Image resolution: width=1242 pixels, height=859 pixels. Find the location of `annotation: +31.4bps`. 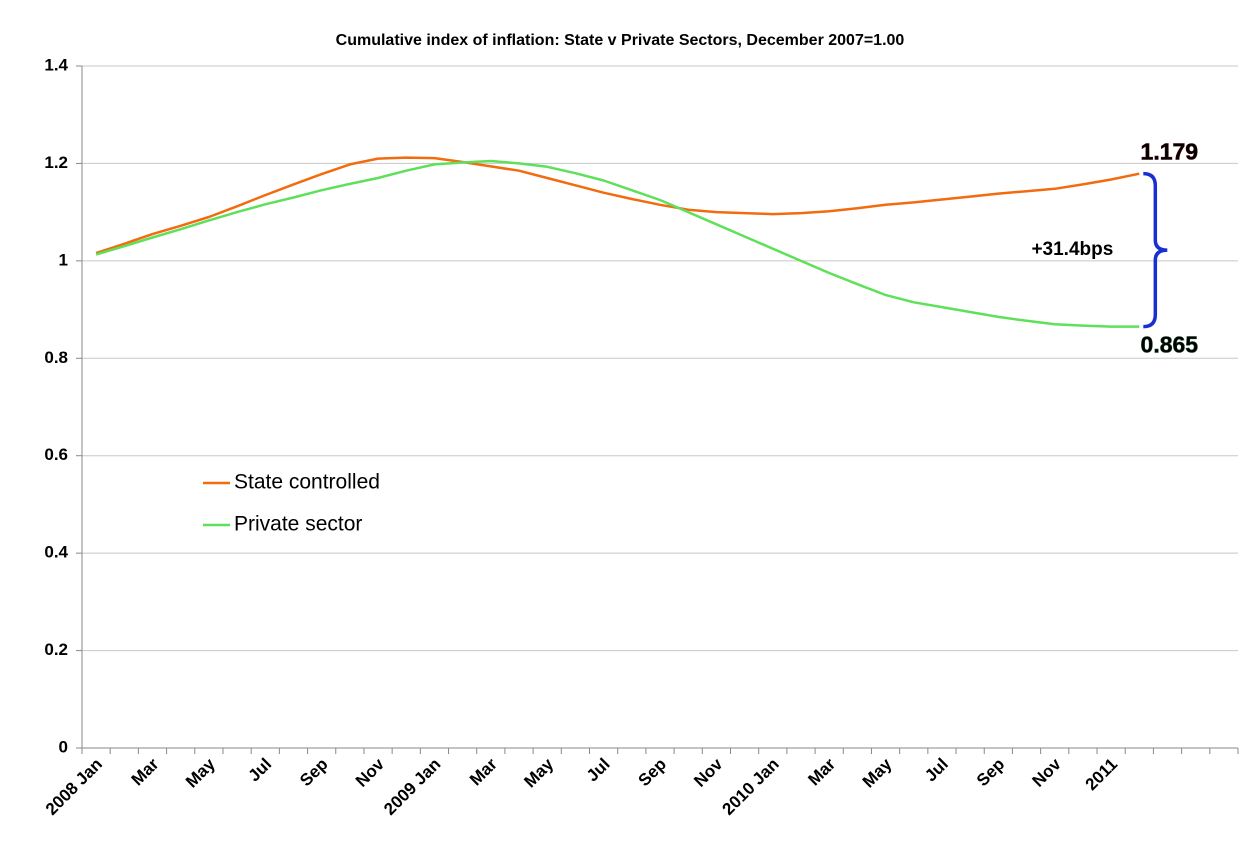

annotation: +31.4bps is located at coordinates (1072, 249).